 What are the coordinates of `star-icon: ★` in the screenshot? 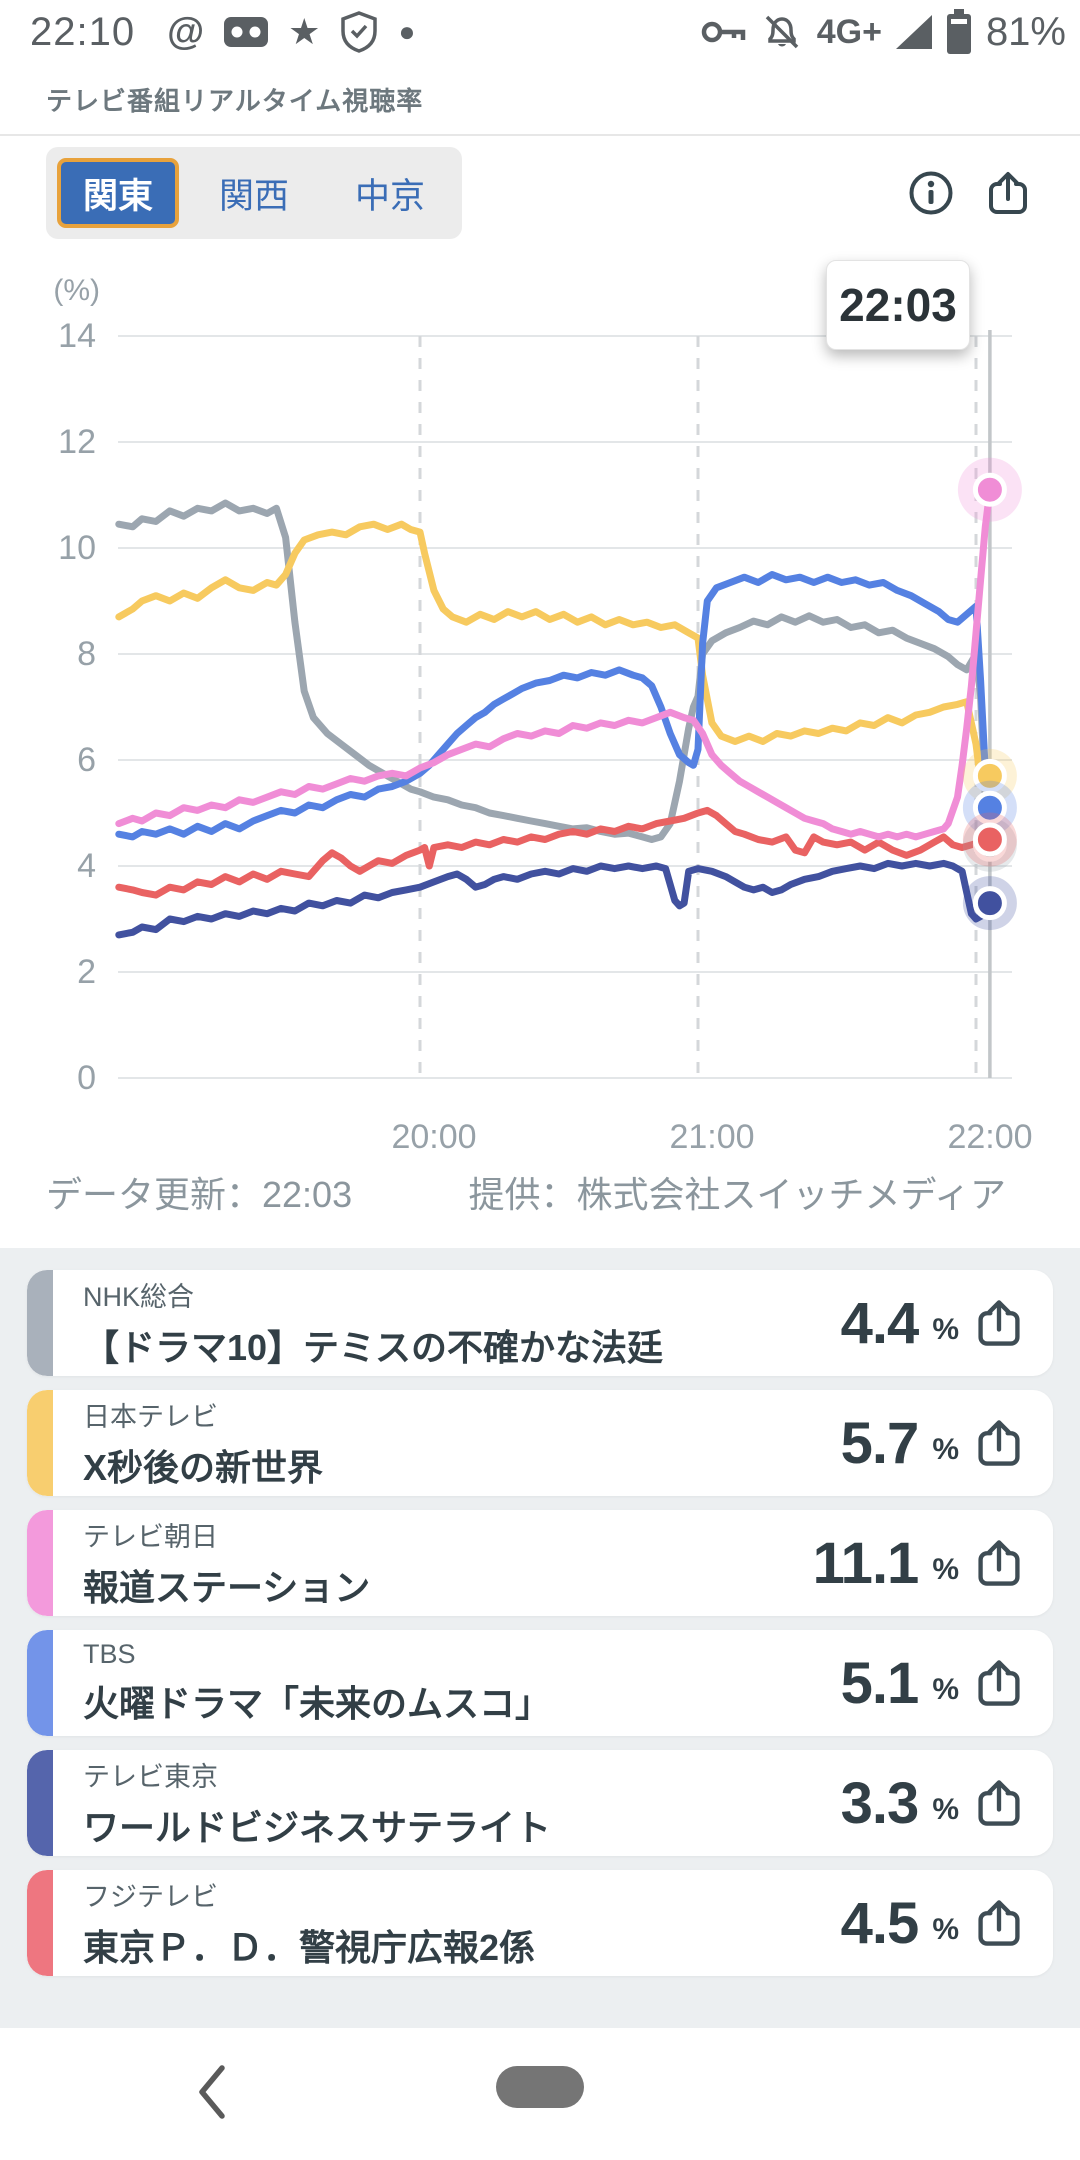 It's located at (304, 31).